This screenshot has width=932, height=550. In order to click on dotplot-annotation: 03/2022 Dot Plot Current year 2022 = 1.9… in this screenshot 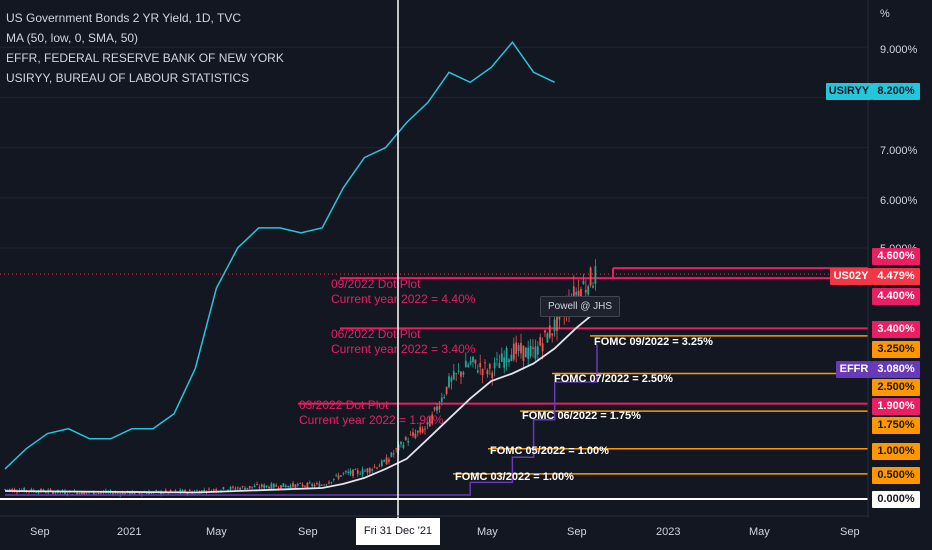, I will do `click(371, 413)`.